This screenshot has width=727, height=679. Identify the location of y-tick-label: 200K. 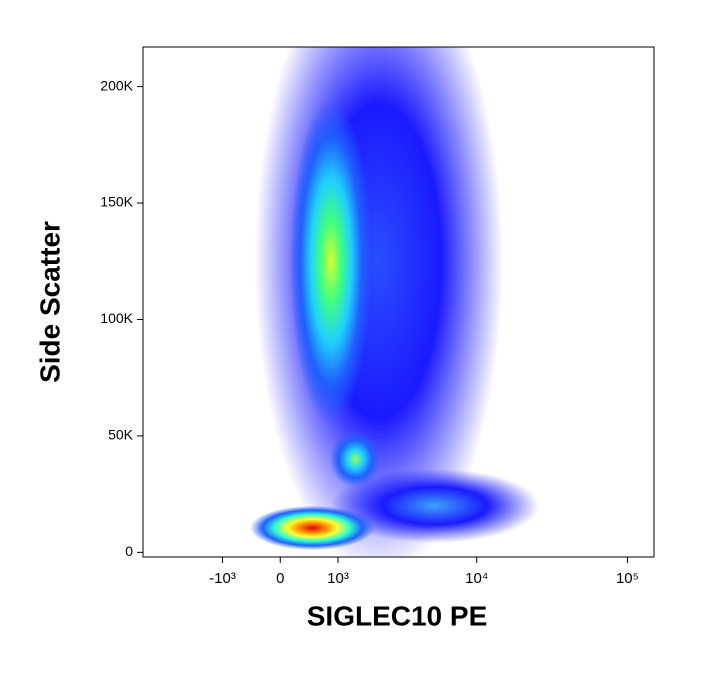
(116, 85).